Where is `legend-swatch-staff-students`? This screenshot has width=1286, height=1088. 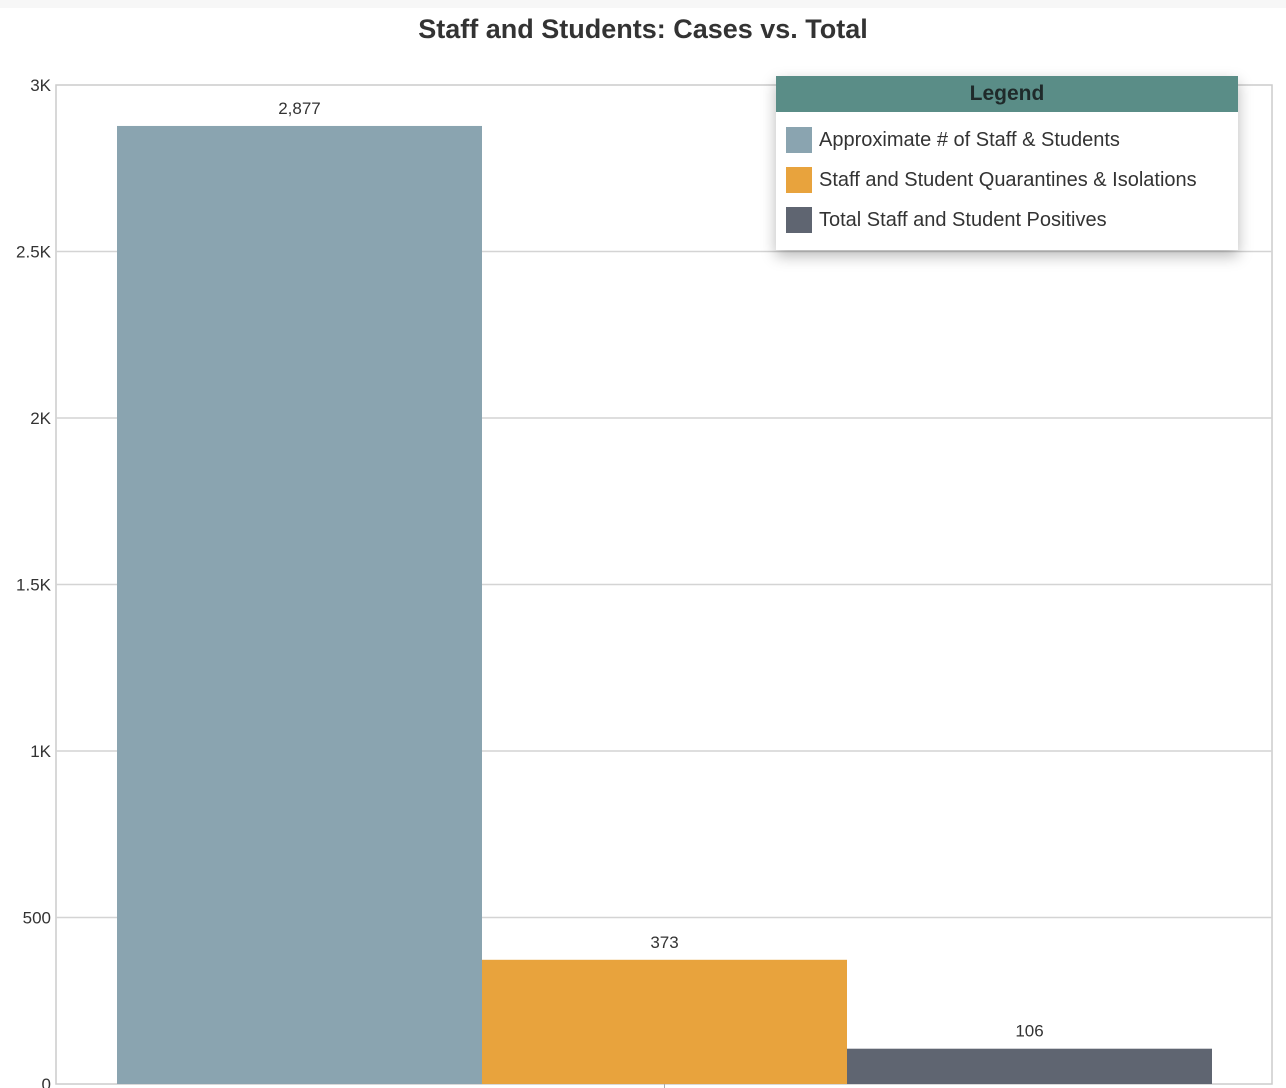
legend-swatch-staff-students is located at coordinates (799, 140).